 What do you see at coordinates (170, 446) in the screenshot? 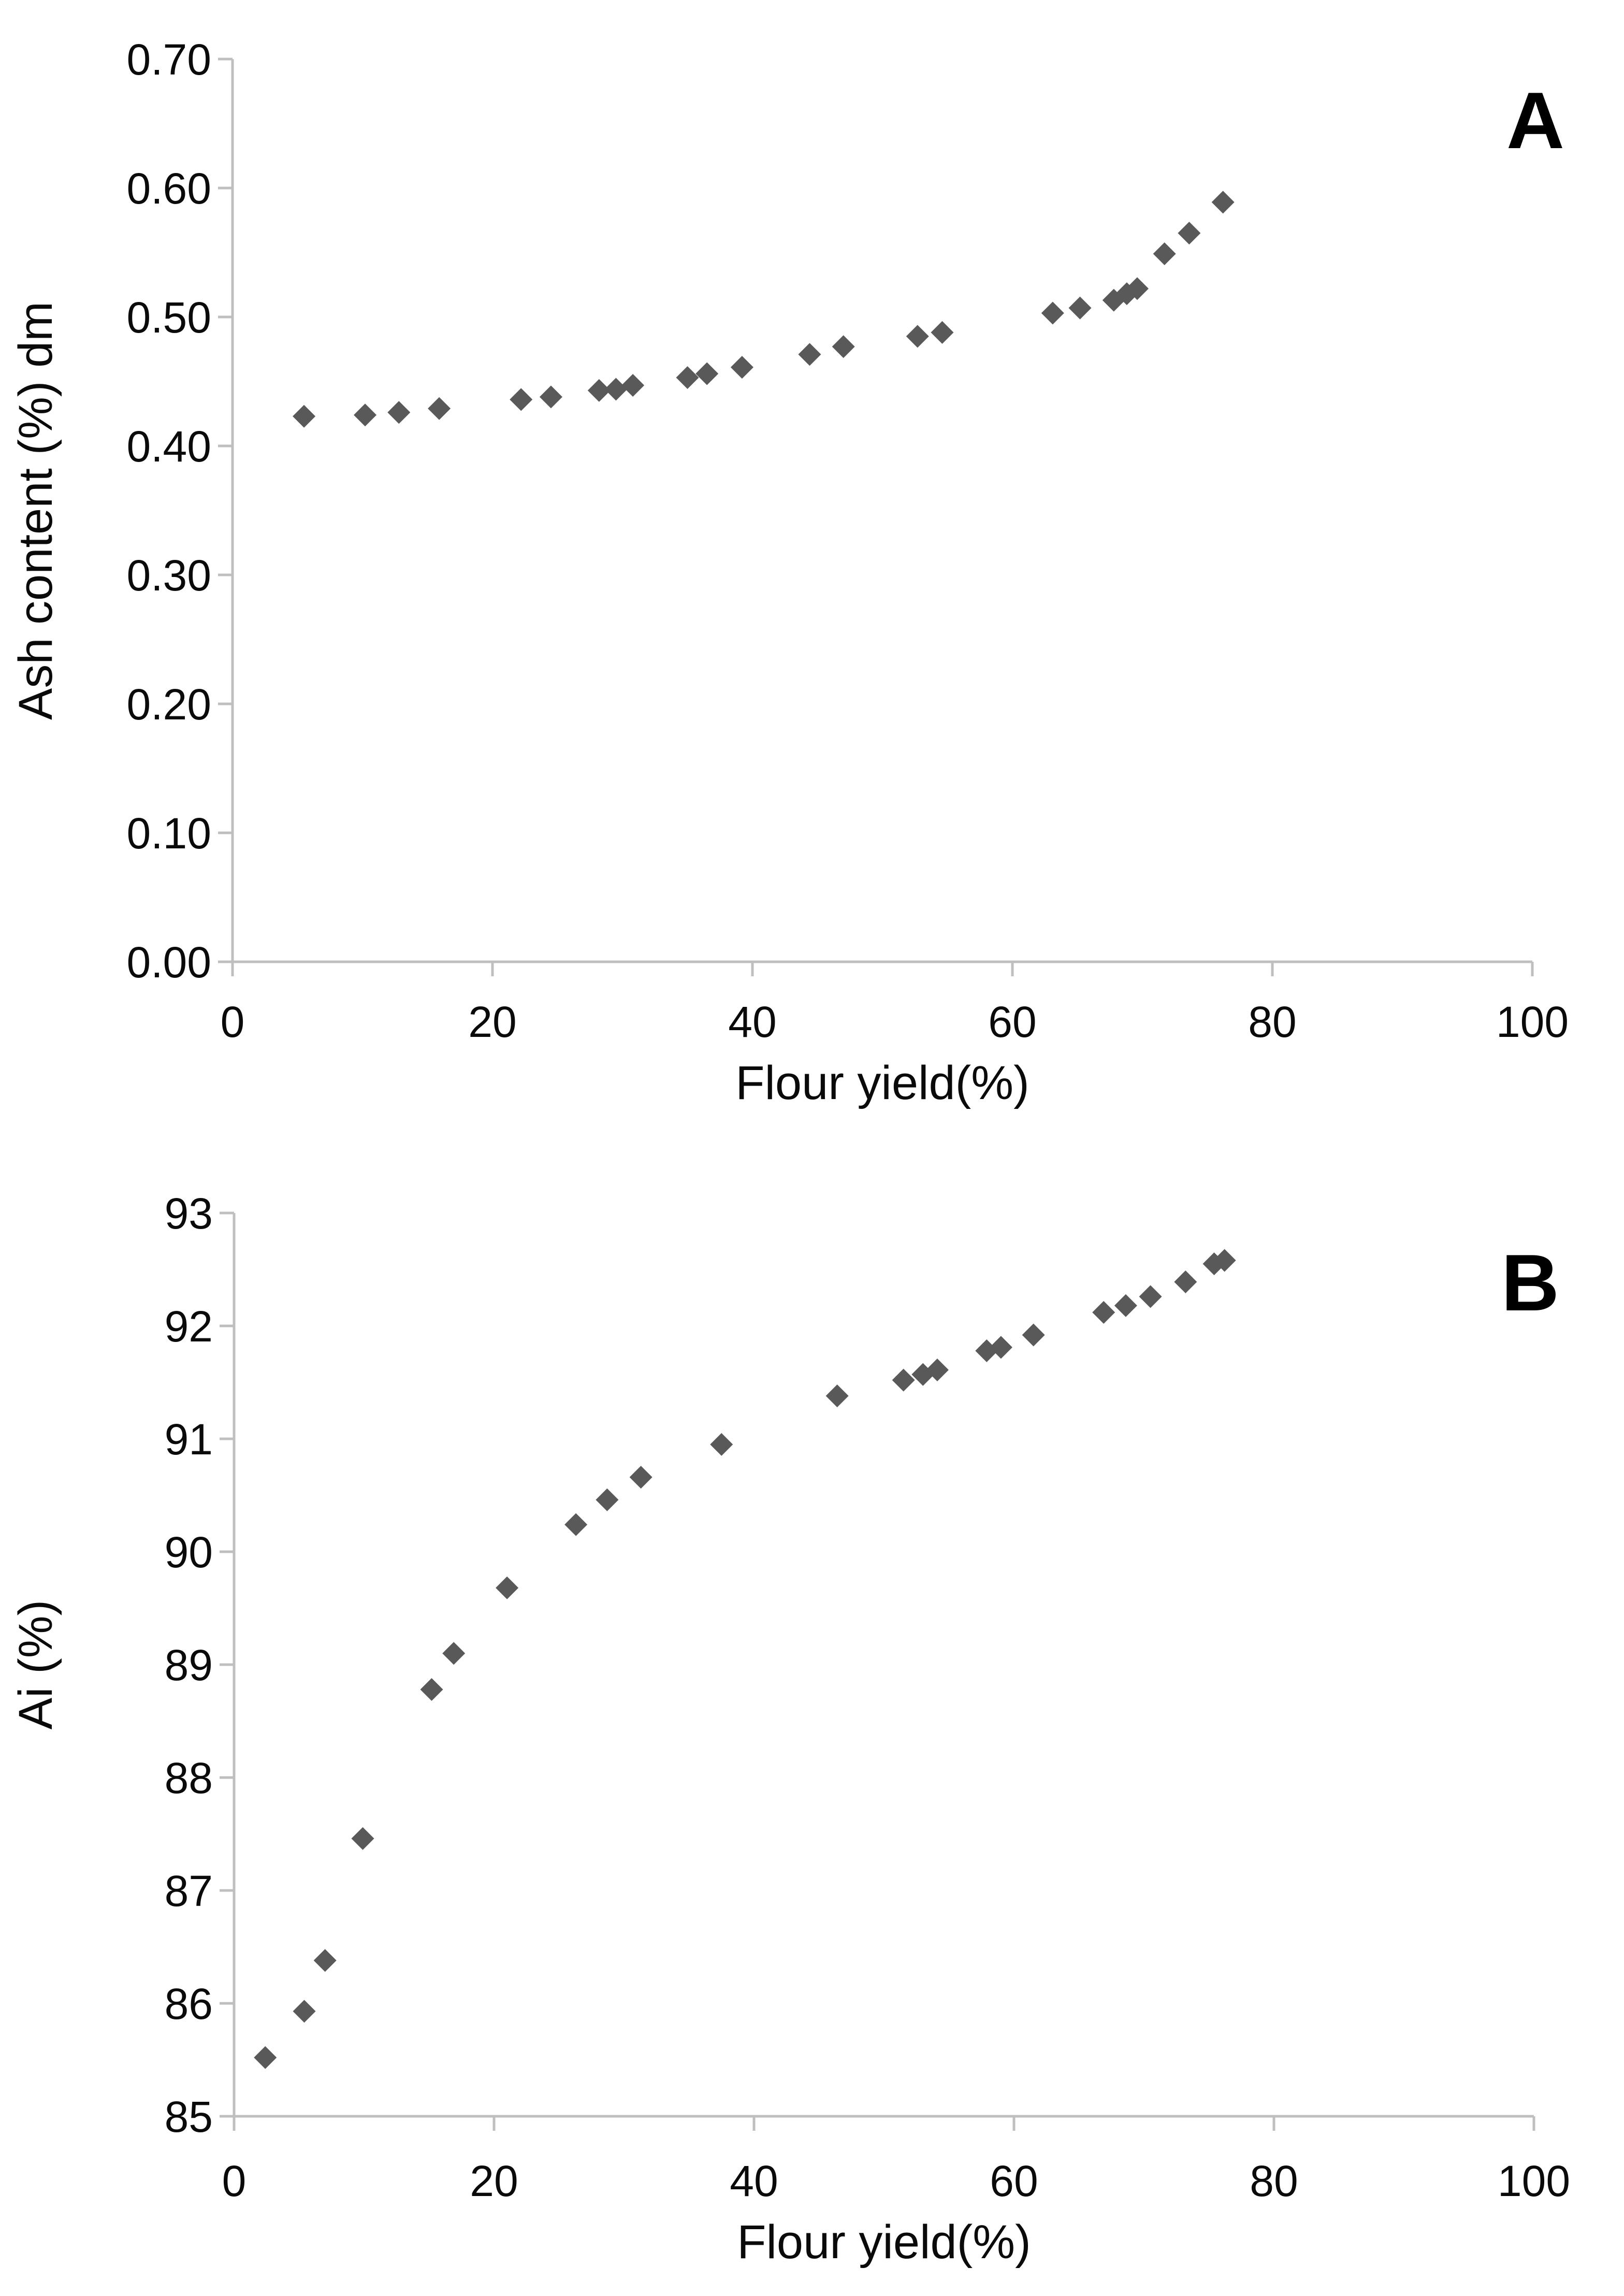
I see `y-tick-label: 0.40` at bounding box center [170, 446].